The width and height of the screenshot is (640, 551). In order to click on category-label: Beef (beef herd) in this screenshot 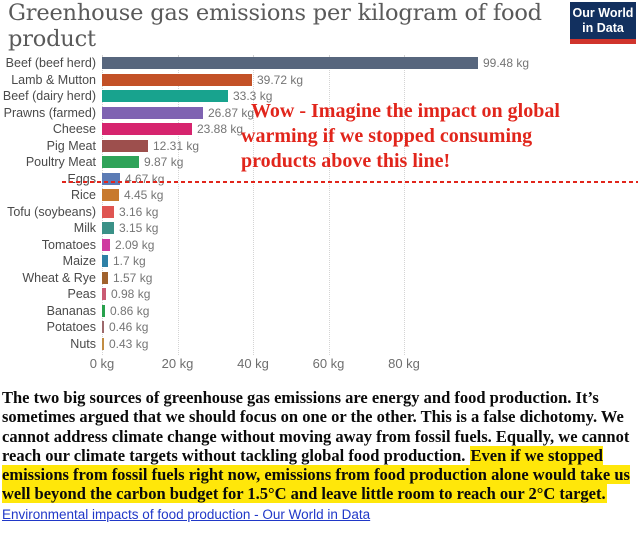, I will do `click(50, 63)`.